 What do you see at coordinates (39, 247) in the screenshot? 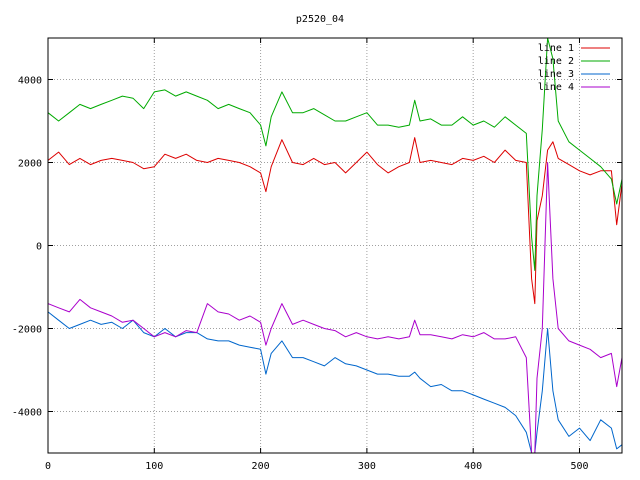
I see `y-tick-label: 0` at bounding box center [39, 247].